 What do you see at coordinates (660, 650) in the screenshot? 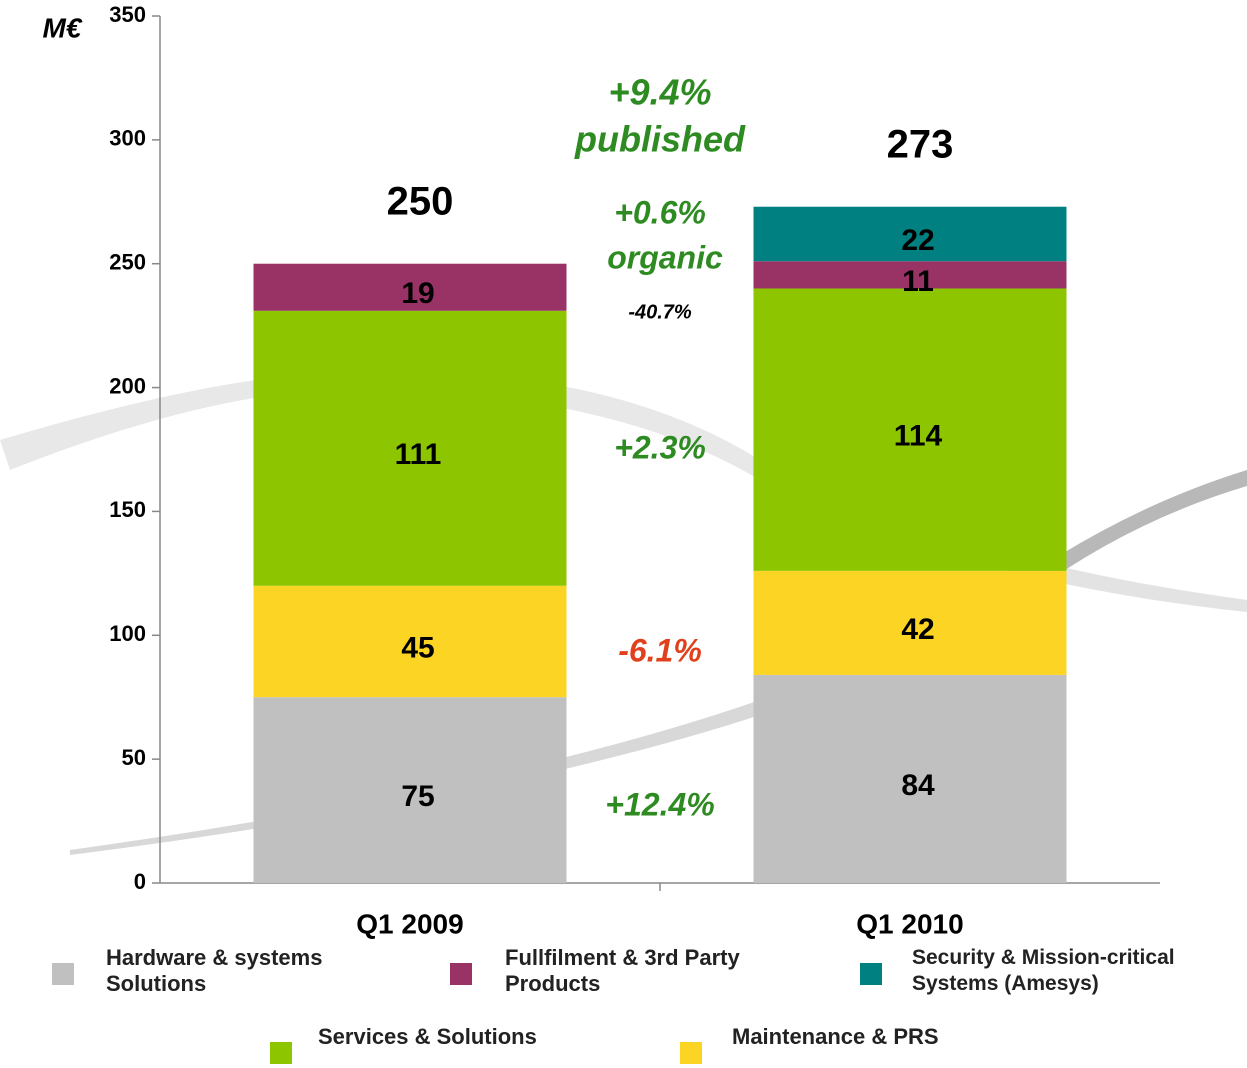
I see `annotation: -6.1%` at bounding box center [660, 650].